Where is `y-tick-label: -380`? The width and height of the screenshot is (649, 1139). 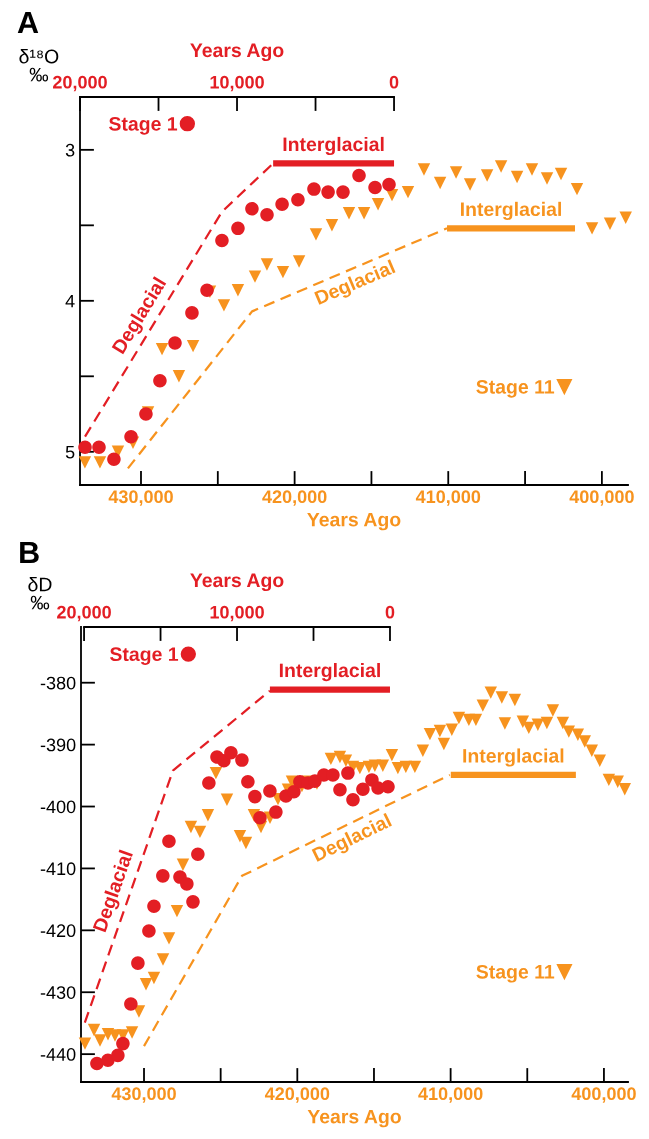
y-tick-label: -380 is located at coordinates (58, 683).